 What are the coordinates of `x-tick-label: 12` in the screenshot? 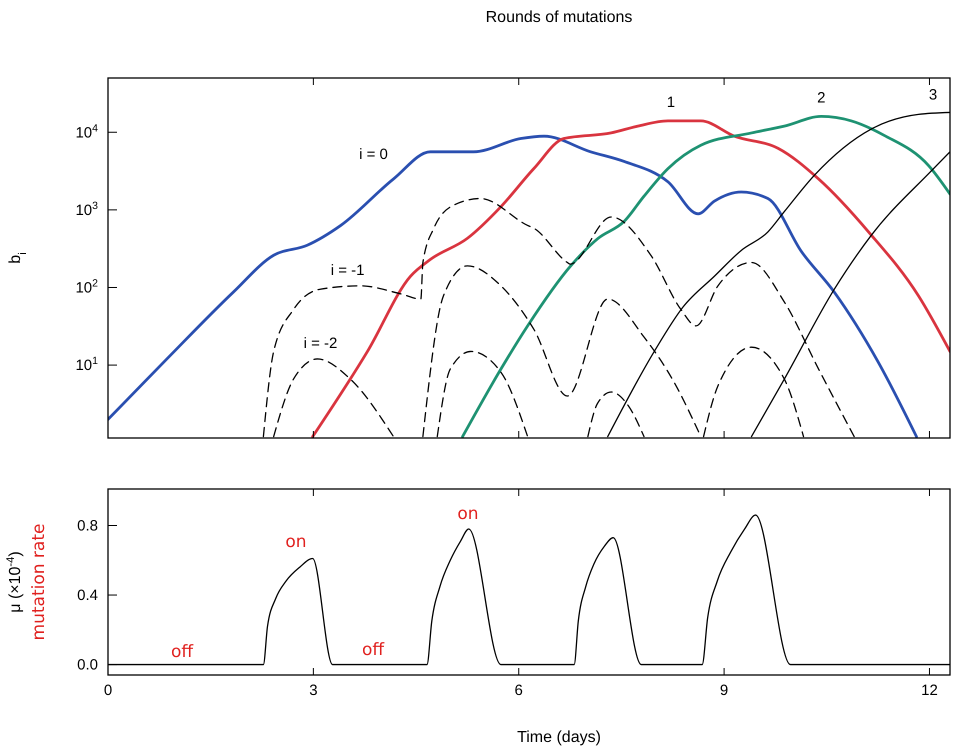 It's located at (929, 690).